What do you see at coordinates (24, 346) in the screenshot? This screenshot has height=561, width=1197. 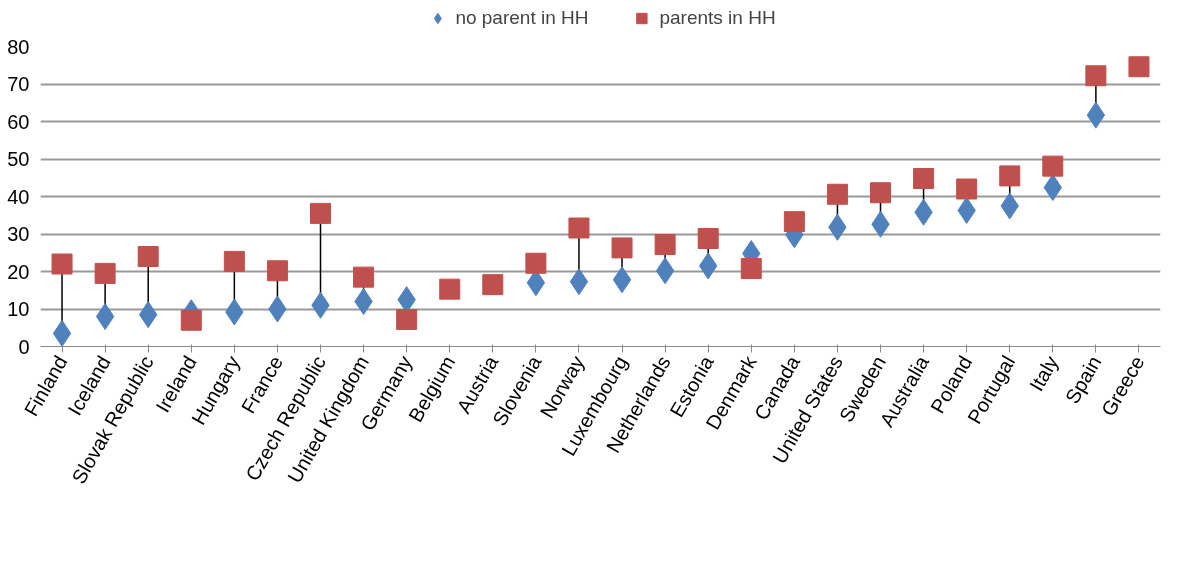 I see `y-tick-label: 0` at bounding box center [24, 346].